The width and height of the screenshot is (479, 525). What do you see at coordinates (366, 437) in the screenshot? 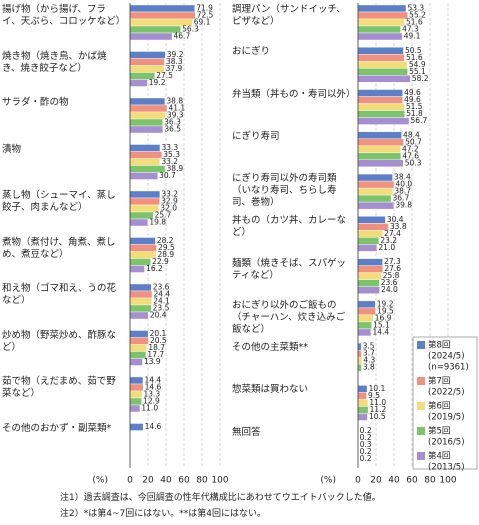
I see `value-label: 0.2` at bounding box center [366, 437].